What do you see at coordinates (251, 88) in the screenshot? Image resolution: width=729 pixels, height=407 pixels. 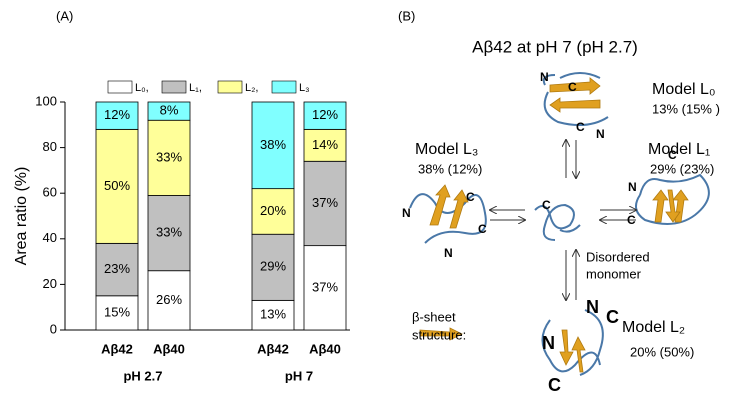 I see `legend-label: L₂,` at bounding box center [251, 88].